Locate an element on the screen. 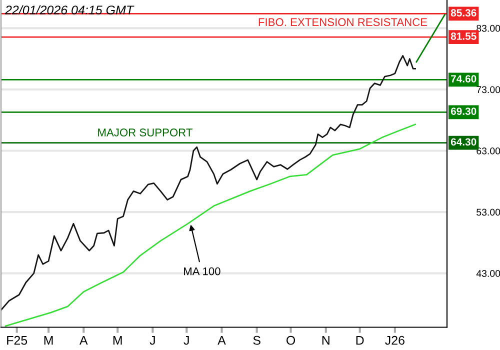 Image resolution: width=500 pixels, height=350 pixels. x-tick-label: J26 is located at coordinates (394, 340).